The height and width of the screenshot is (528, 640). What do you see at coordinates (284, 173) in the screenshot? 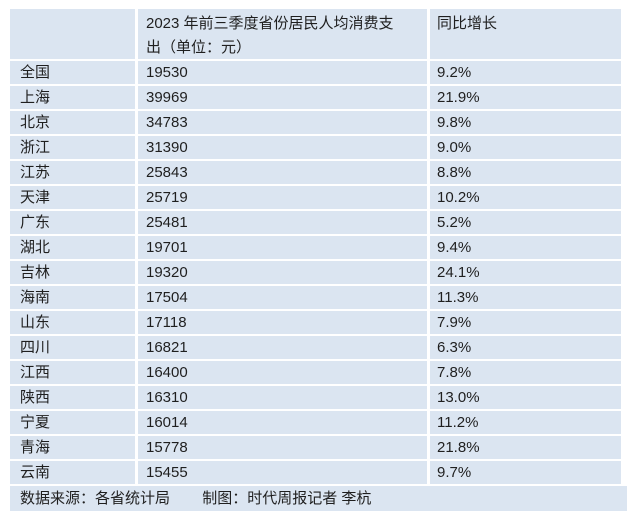
I see `value-cell: 25843` at bounding box center [284, 173].